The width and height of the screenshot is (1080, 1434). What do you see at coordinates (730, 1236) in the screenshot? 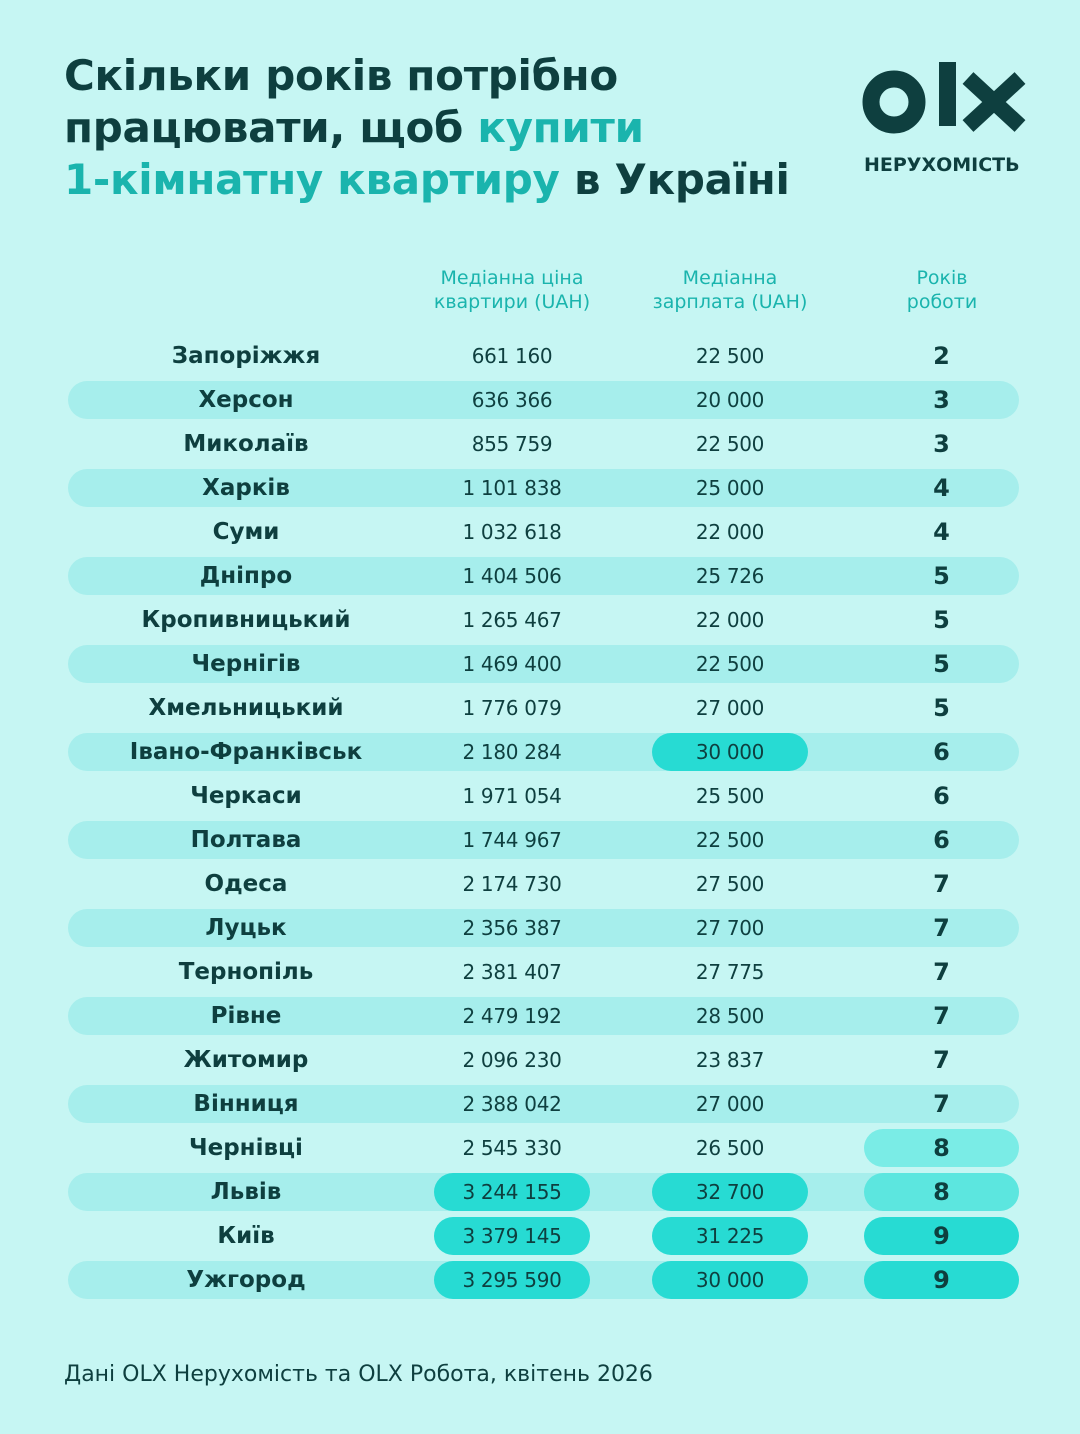
I see `salary-cell: 31 225` at bounding box center [730, 1236].